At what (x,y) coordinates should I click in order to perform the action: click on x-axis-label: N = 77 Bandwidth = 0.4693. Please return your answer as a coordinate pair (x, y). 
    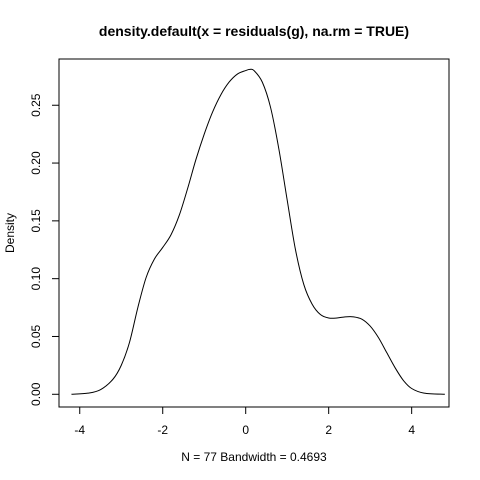
    Looking at the image, I should click on (254, 457).